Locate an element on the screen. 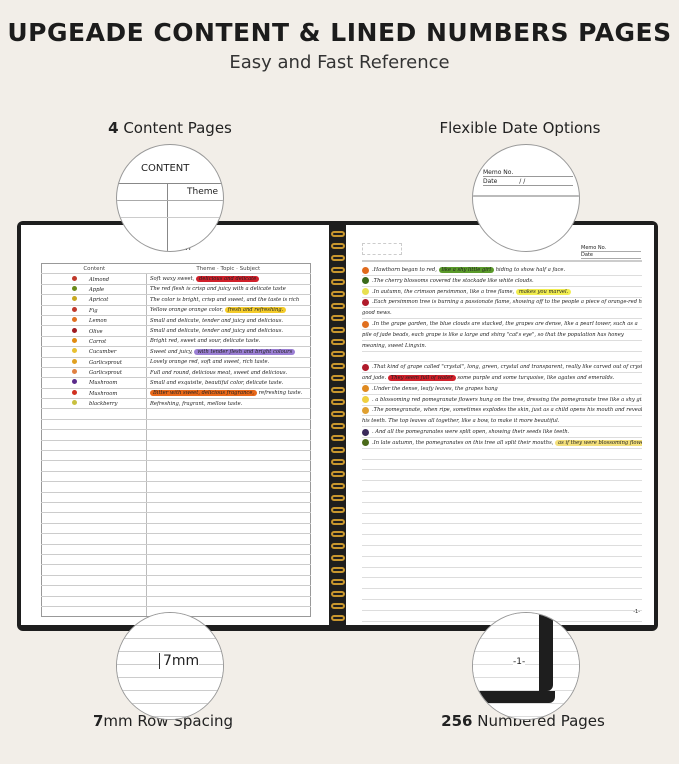  feature-date-options: Flexible Date Options is located at coordinates (520, 128).